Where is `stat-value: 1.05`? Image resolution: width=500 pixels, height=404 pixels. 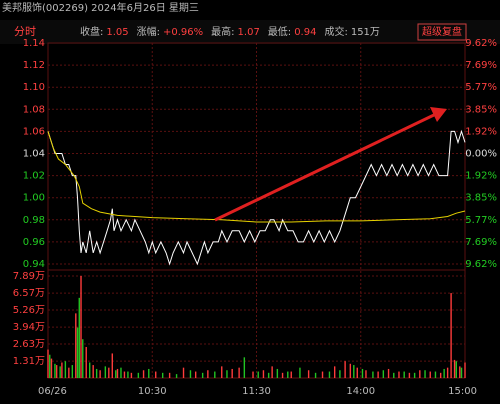
stat-value: 1.05 is located at coordinates (117, 32).